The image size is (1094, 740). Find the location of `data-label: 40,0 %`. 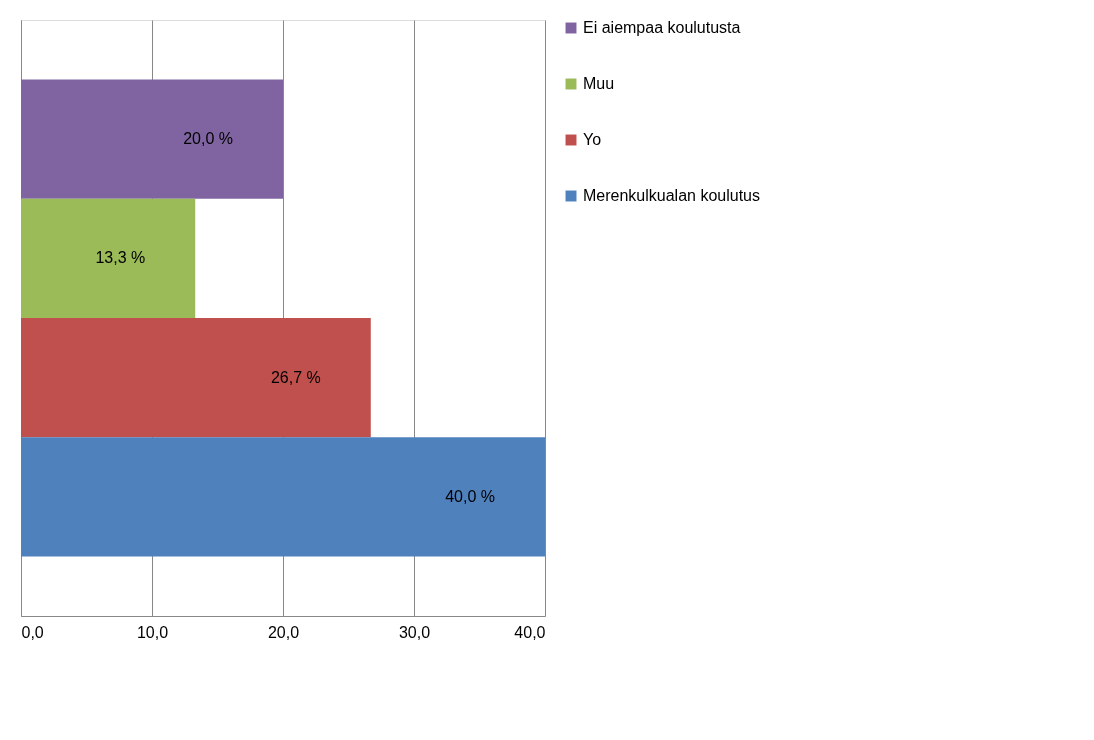

data-label: 40,0 % is located at coordinates (470, 496).